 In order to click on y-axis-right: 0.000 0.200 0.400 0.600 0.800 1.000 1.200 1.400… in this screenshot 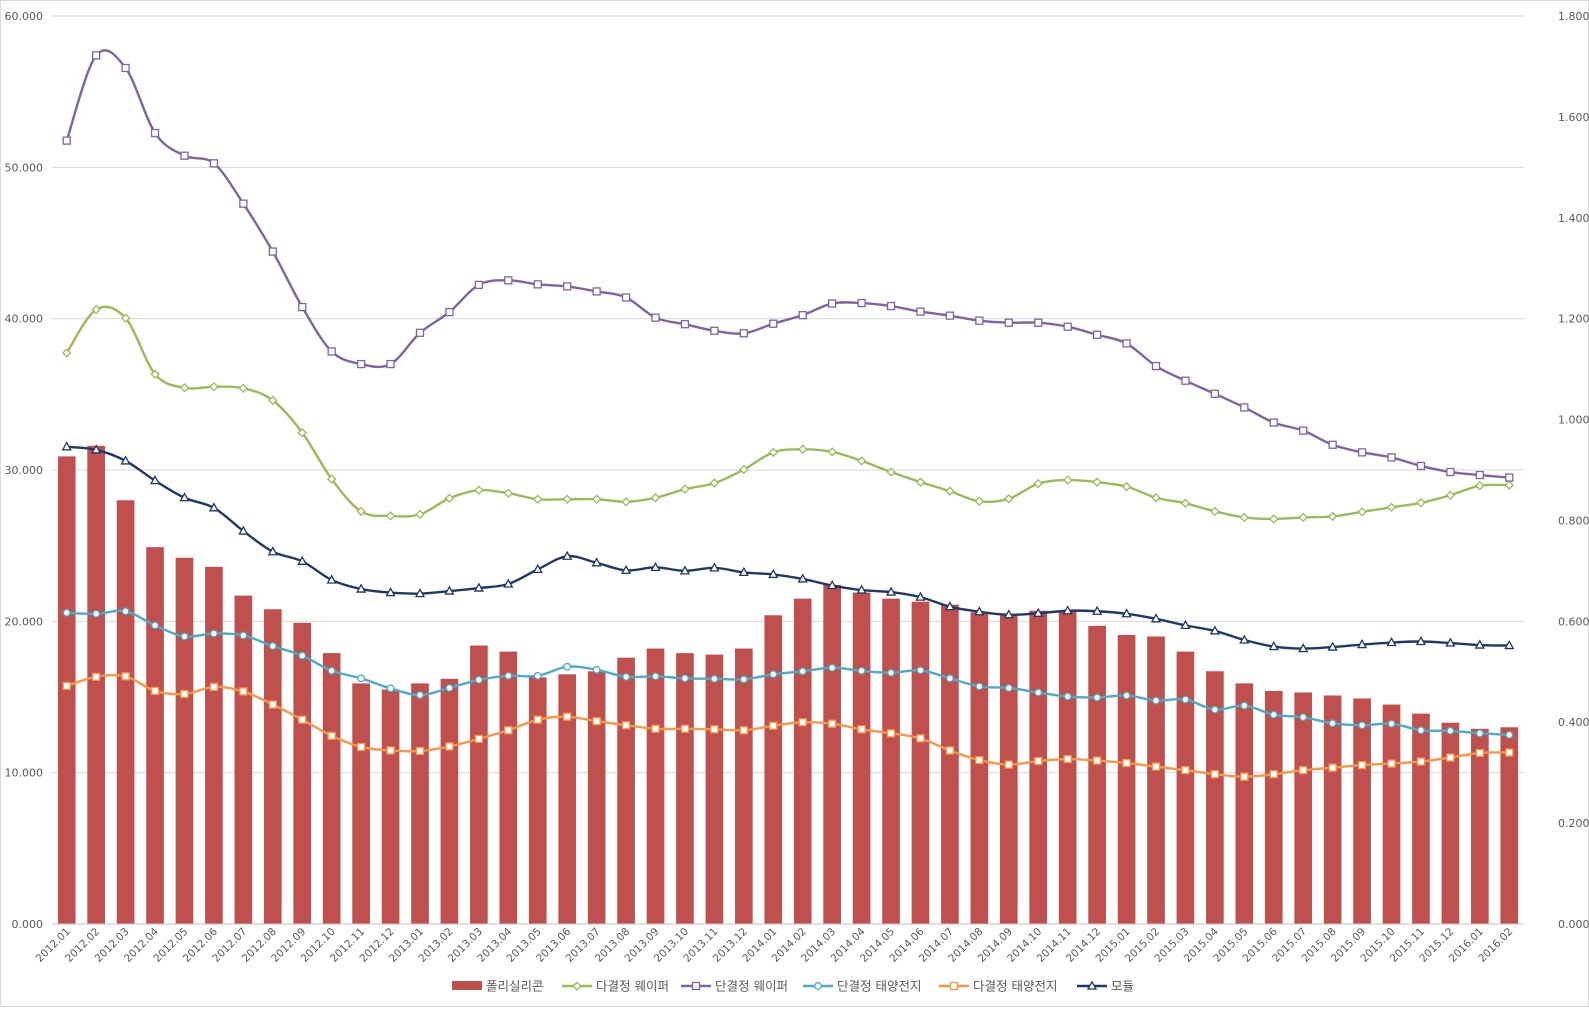, I will do `click(1573, 470)`.